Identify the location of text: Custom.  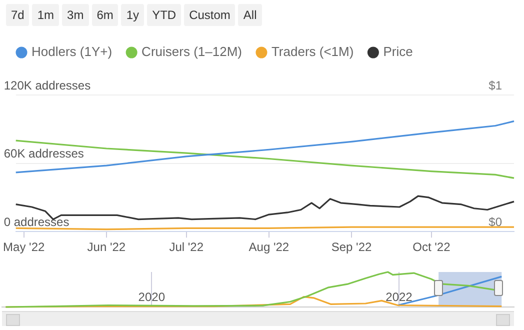
(210, 15).